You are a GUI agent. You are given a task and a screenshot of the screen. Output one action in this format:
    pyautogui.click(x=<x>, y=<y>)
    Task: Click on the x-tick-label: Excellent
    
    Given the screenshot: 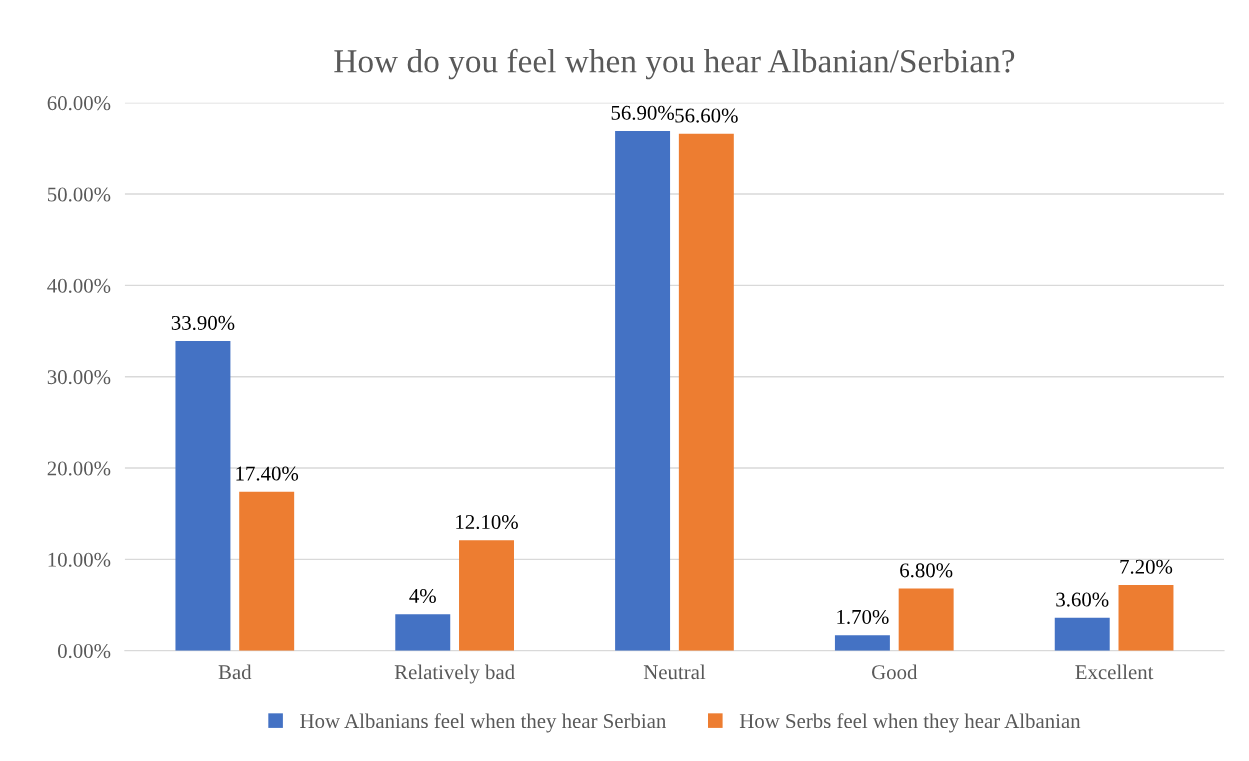 What is the action you would take?
    pyautogui.click(x=1114, y=672)
    